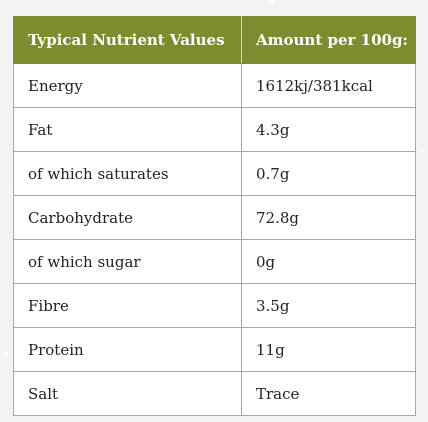 The width and height of the screenshot is (428, 422). I want to click on nutrient-name: Salt, so click(127, 393).